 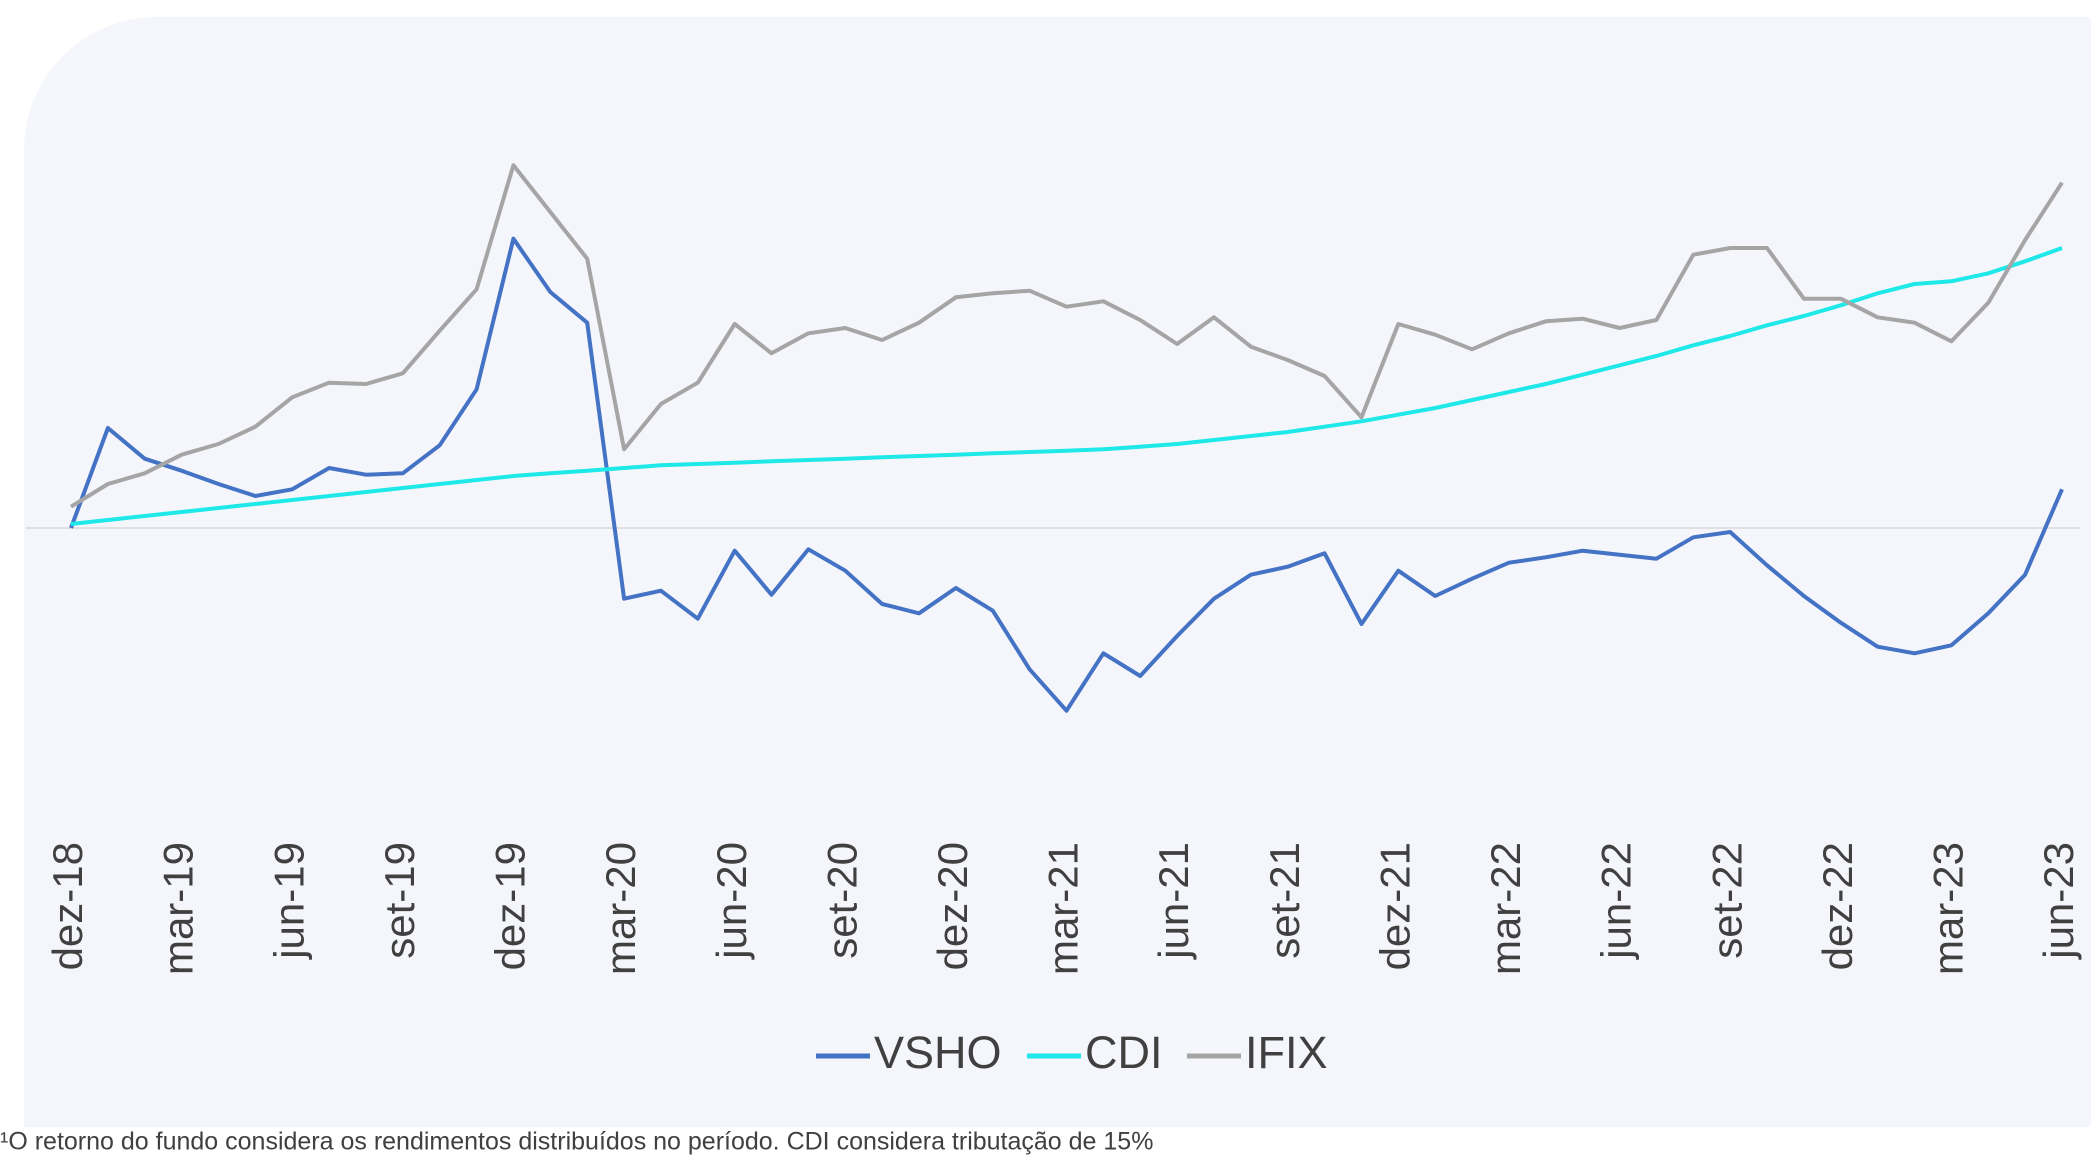 I want to click on x-tick-label: jun-23, so click(x=2058, y=901).